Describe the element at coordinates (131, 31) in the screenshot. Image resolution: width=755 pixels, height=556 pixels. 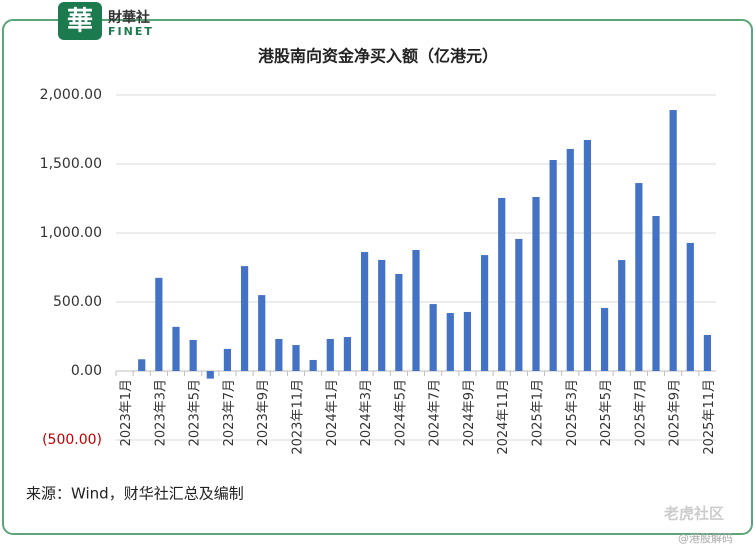
I see `logo-sub: FINET` at that location.